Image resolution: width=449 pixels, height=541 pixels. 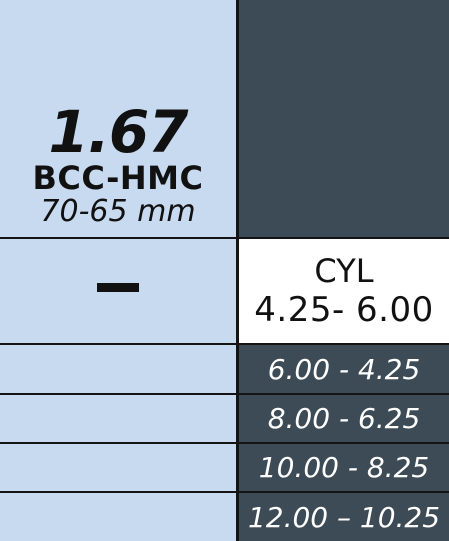 What do you see at coordinates (118, 287) in the screenshot?
I see `minus-sign-icon` at bounding box center [118, 287].